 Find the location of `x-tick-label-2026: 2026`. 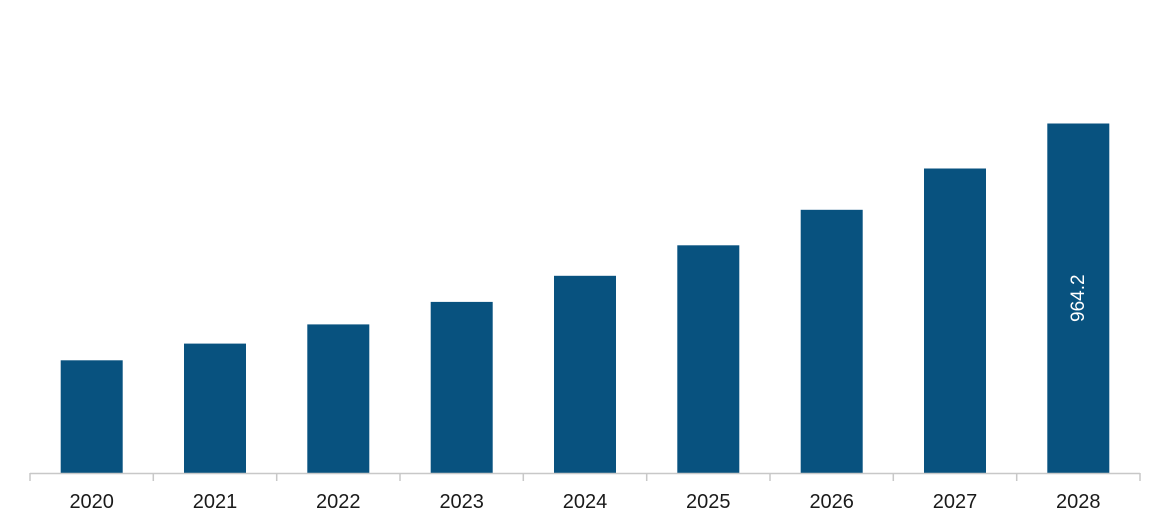

x-tick-label-2026: 2026 is located at coordinates (831, 502).